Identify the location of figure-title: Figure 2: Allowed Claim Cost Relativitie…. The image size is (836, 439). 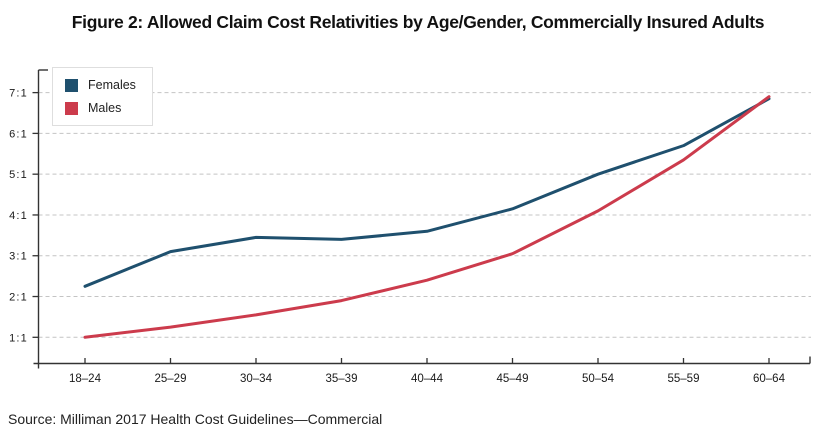
(418, 22).